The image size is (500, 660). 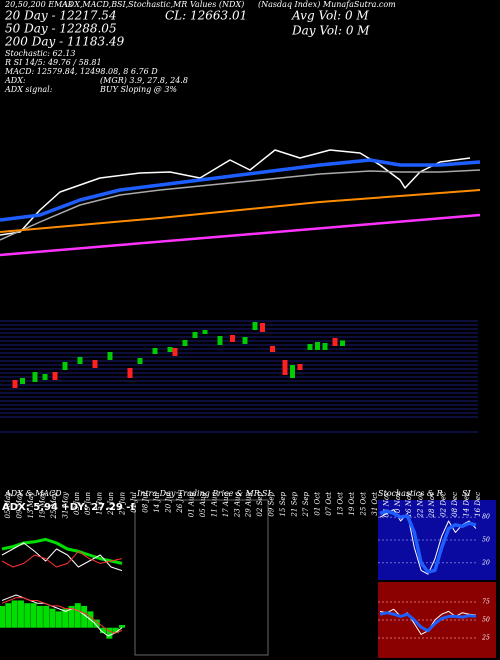 I want to click on date-label: 26 Jul, so click(x=180, y=503).